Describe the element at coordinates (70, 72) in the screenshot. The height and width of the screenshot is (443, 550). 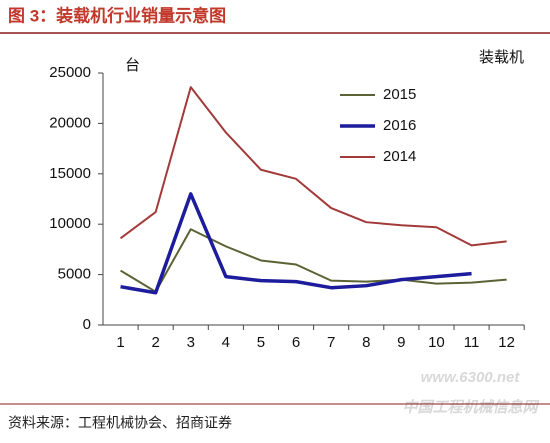
I see `y-tick-label: 25000` at that location.